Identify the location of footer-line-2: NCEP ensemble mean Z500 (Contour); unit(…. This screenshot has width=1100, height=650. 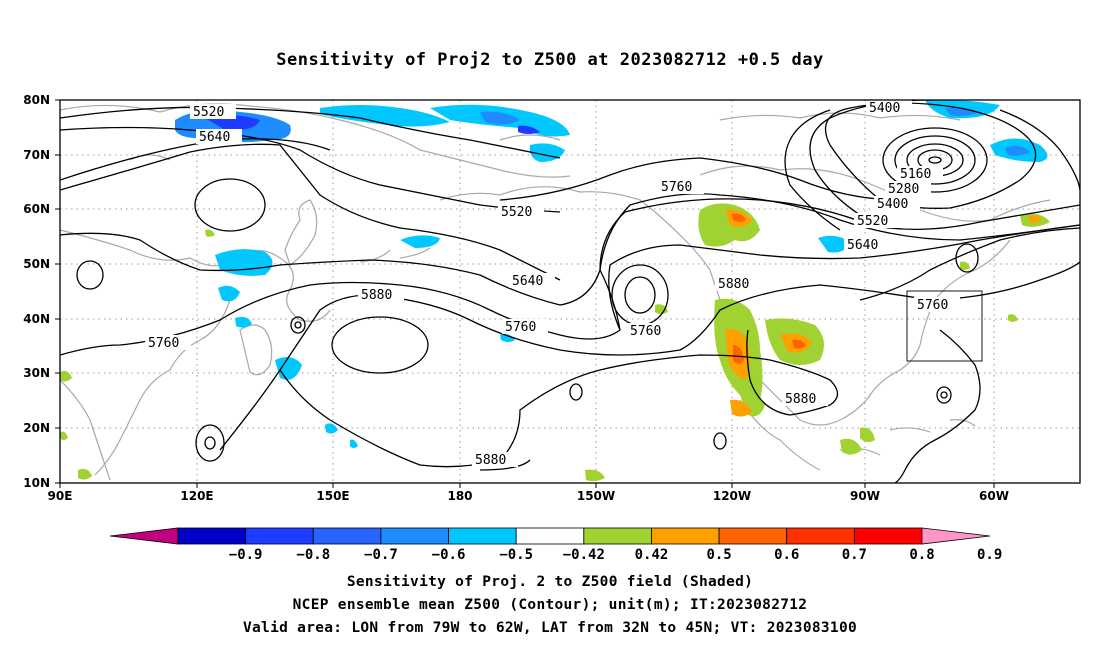
(550, 605).